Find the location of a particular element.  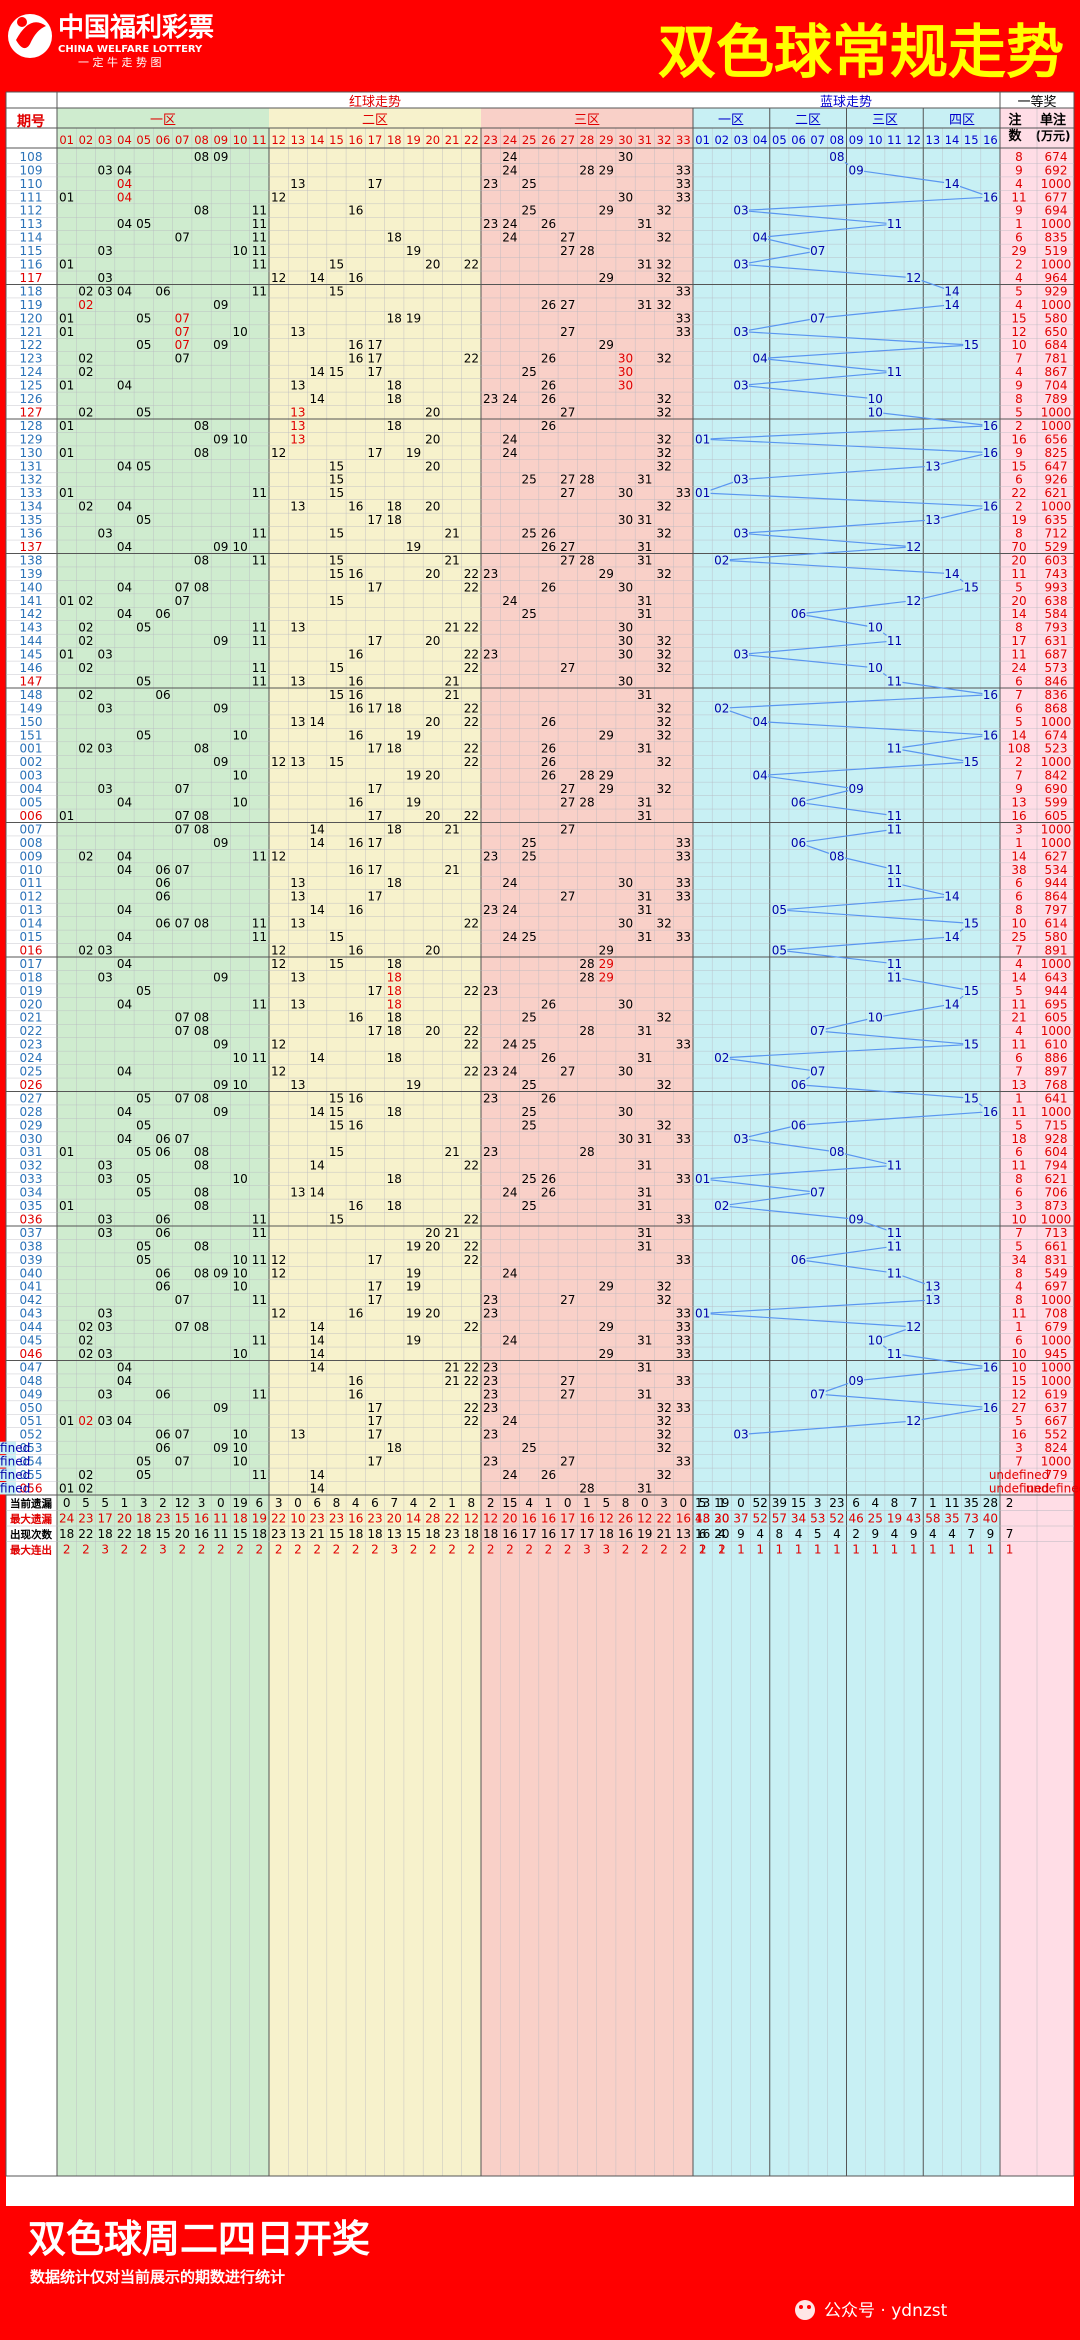

red-ball: 18 is located at coordinates (394, 1112).